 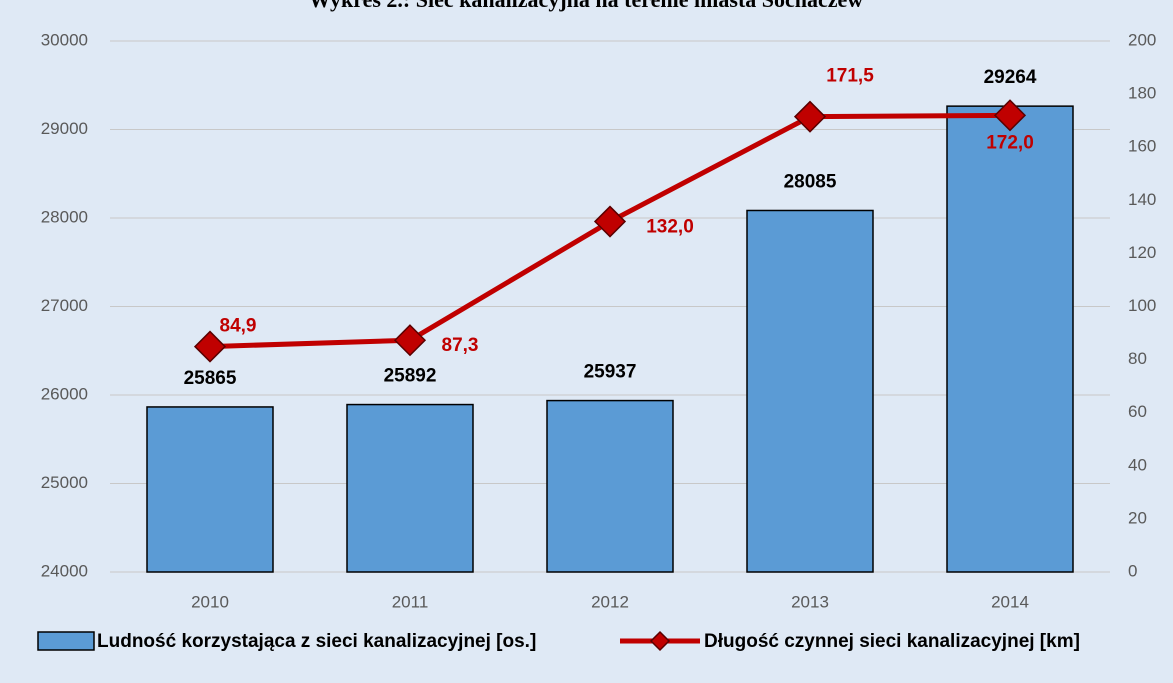 I want to click on y2-tick-label: 40, so click(x=1137, y=464).